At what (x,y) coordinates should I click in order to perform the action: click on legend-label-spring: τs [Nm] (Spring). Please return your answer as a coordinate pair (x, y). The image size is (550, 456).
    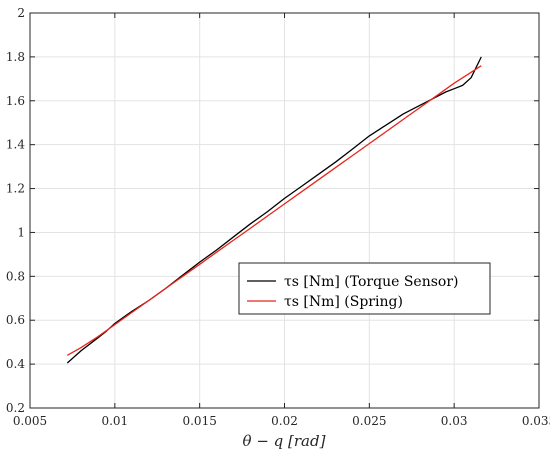
    Looking at the image, I should click on (343, 302).